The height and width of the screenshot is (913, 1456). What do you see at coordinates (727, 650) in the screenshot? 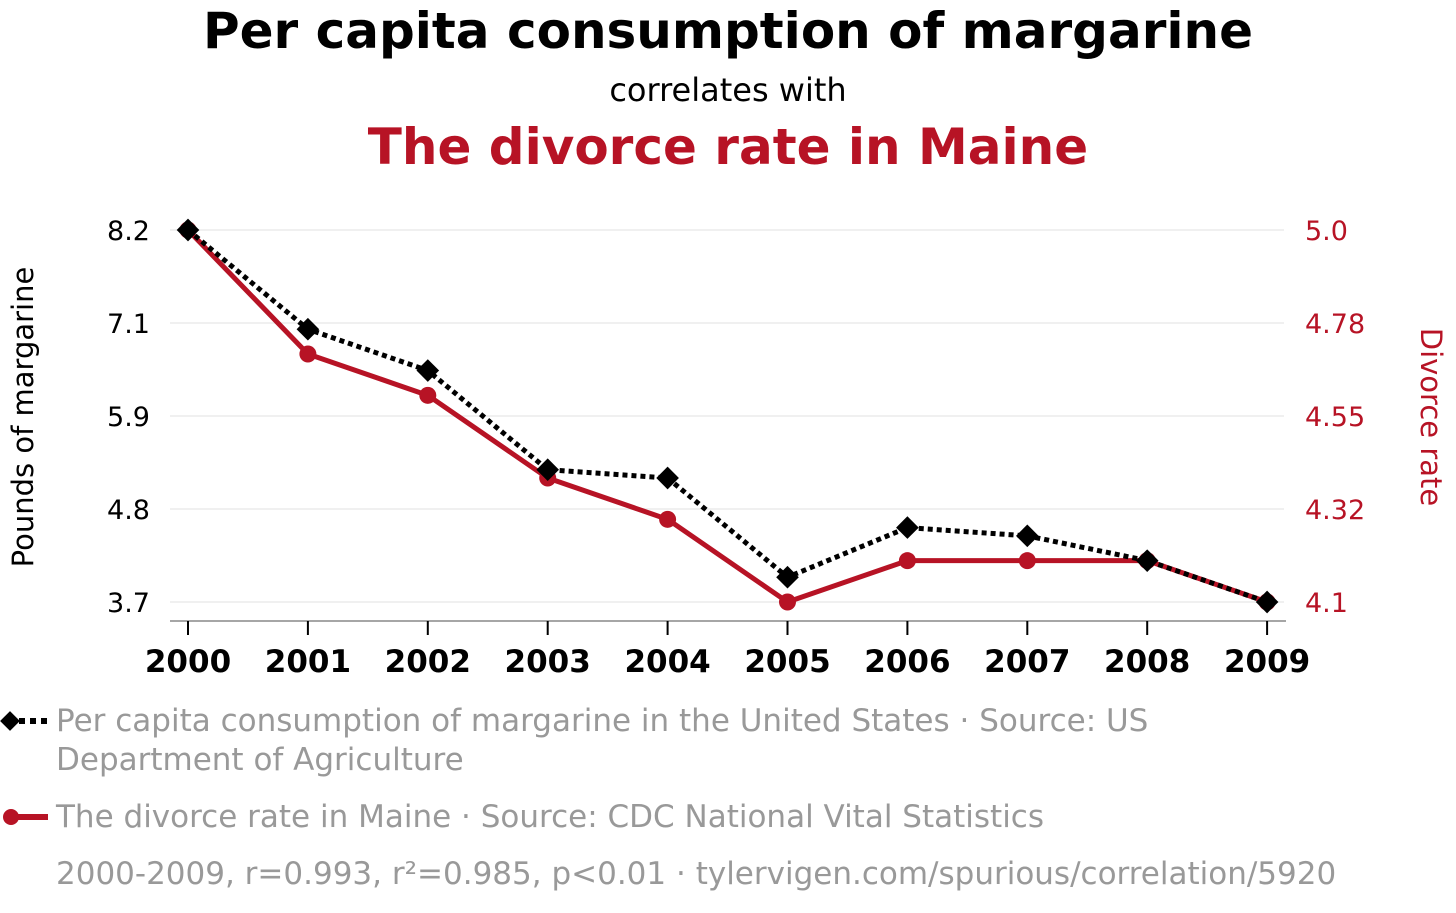
I see `x-axis: 2000 2001 2002 2003 2004 2005 2006 2007 2008 2009` at bounding box center [727, 650].